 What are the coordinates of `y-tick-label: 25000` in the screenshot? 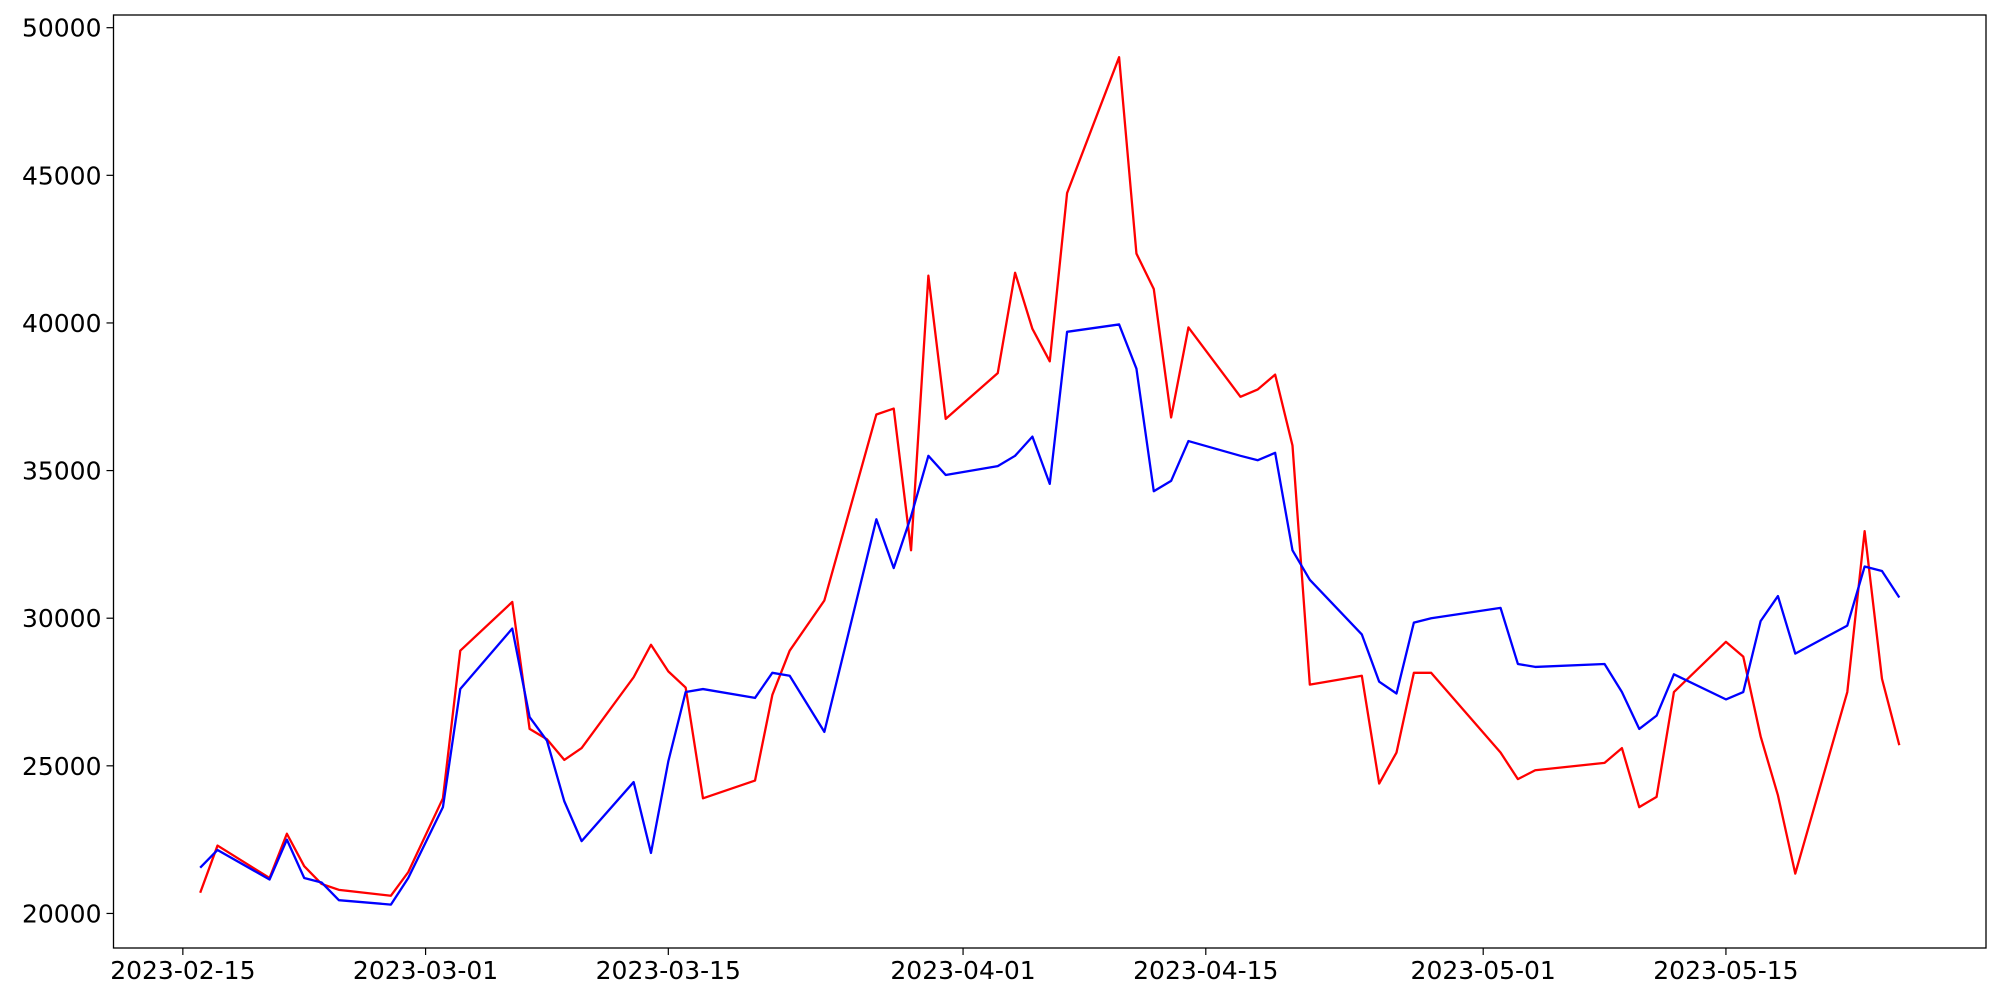 It's located at (62, 766).